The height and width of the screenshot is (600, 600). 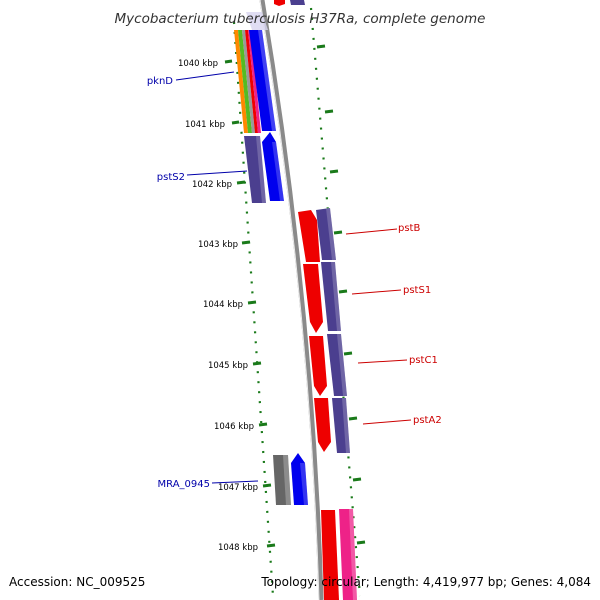 I want to click on gene-label-pknD: pknD, so click(x=160, y=81).